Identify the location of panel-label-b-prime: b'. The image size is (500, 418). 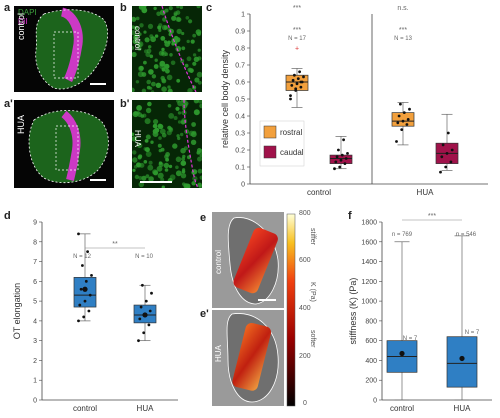
(125, 104).